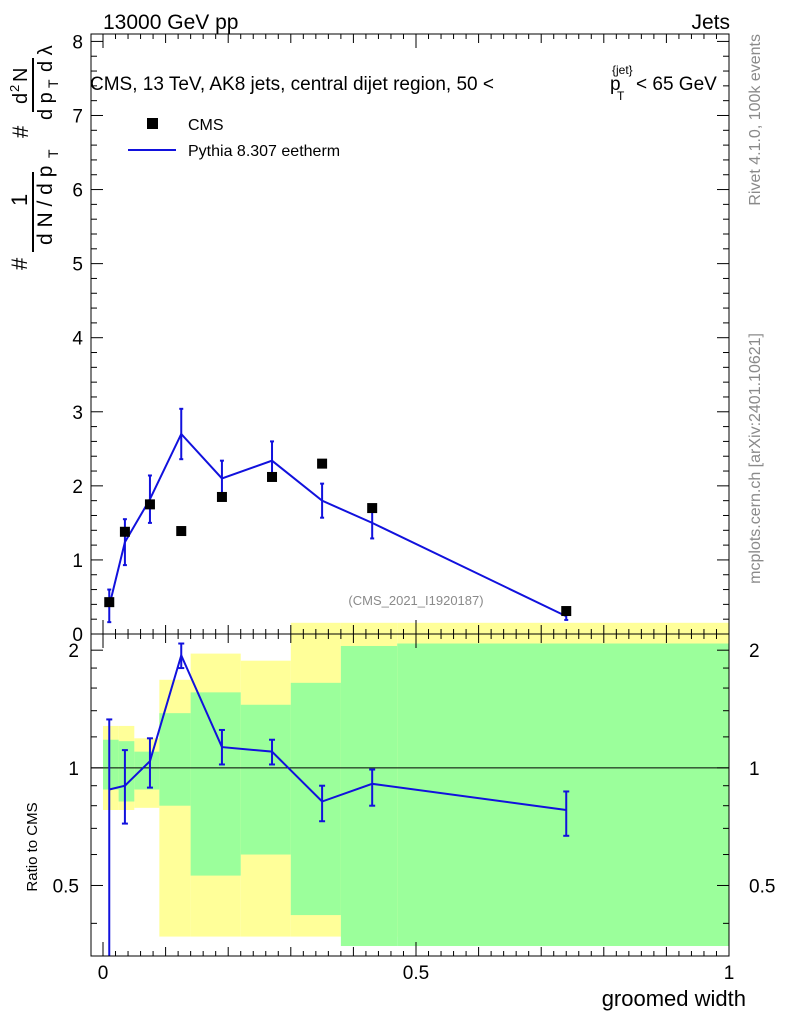  Describe the element at coordinates (206, 125) in the screenshot. I see `legend-cms-label: CMS` at that location.